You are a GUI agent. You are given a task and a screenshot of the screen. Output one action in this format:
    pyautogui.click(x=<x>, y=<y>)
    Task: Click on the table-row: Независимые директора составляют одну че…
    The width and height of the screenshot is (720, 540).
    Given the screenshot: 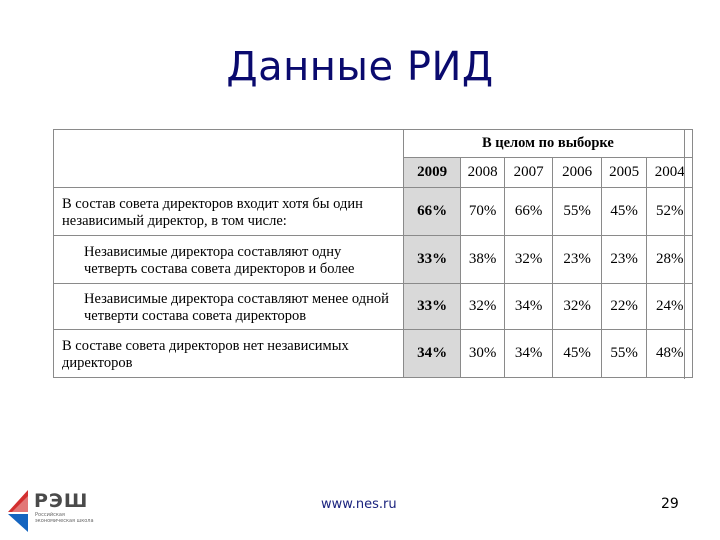 What is the action you would take?
    pyautogui.click(x=373, y=259)
    